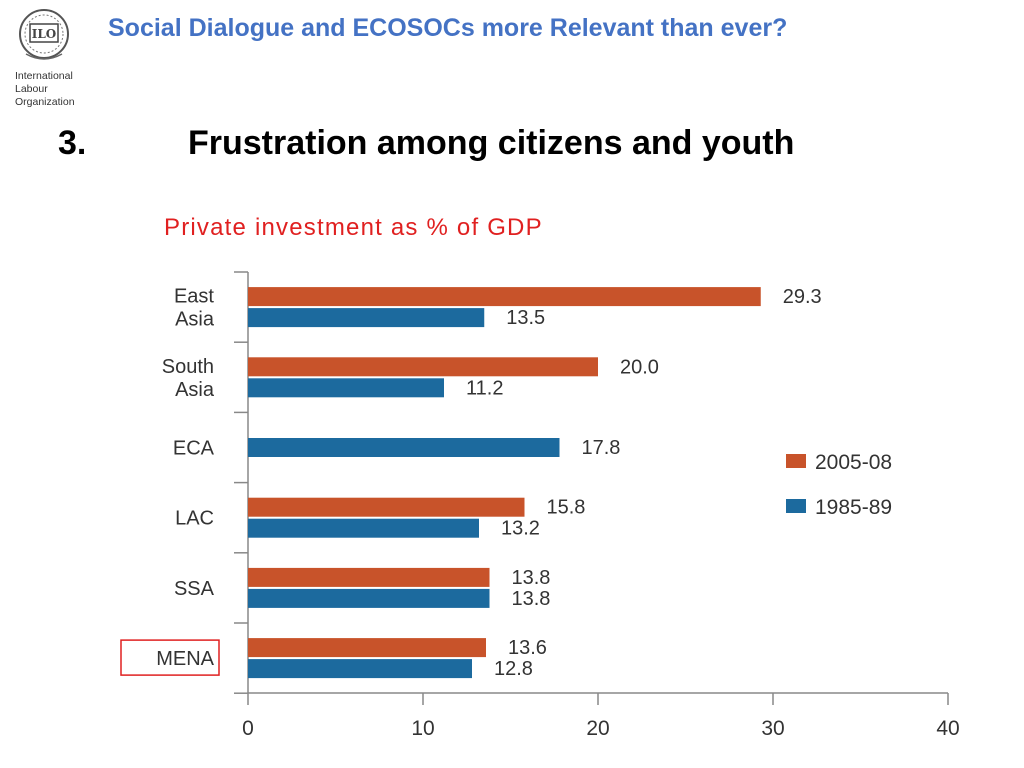 This screenshot has height=768, width=1024. Describe the element at coordinates (194, 297) in the screenshot. I see `category-label: East` at that location.